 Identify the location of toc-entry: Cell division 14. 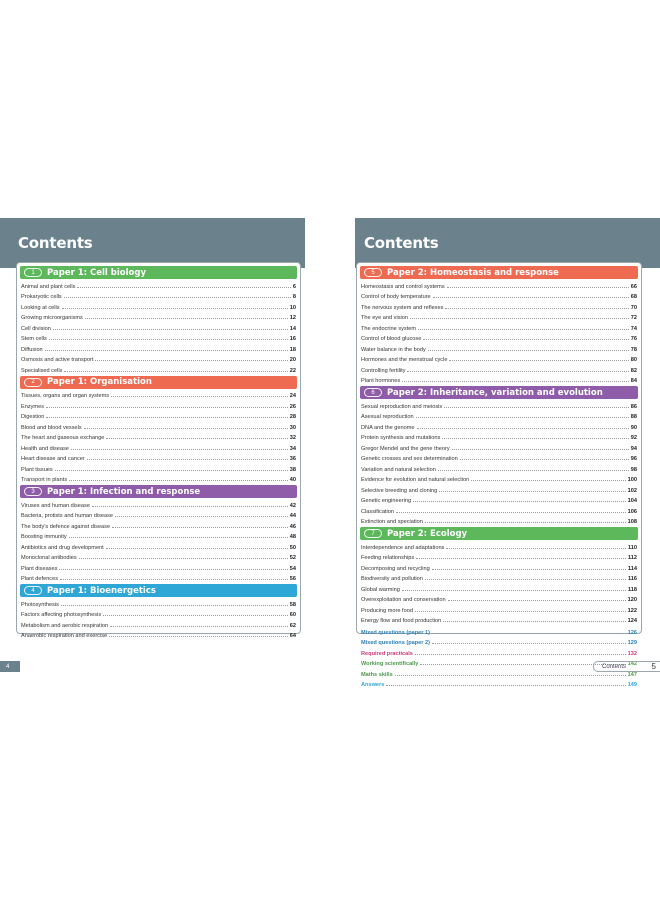
(158, 326).